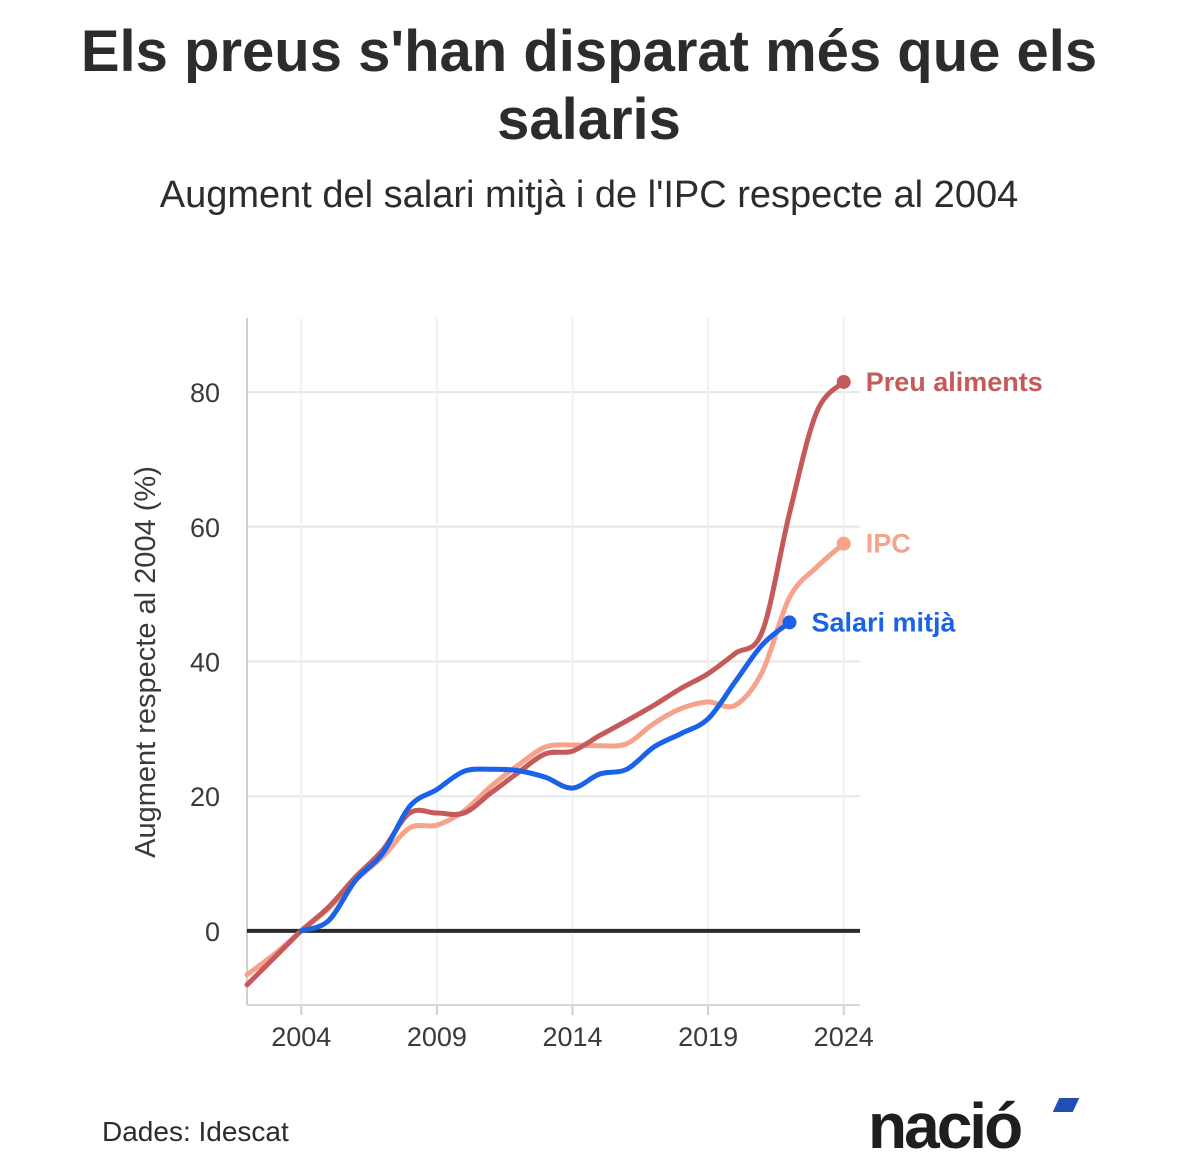 This screenshot has height=1162, width=1178. What do you see at coordinates (301, 1037) in the screenshot?
I see `x-tick-label-2004: 2004` at bounding box center [301, 1037].